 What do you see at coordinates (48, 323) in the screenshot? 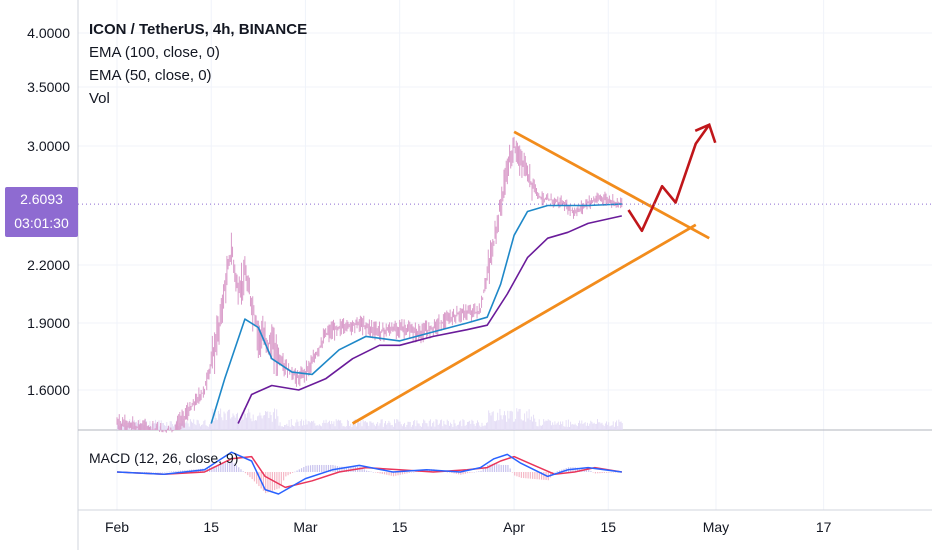
I see `y-tick-label: 1.9000` at bounding box center [48, 323].